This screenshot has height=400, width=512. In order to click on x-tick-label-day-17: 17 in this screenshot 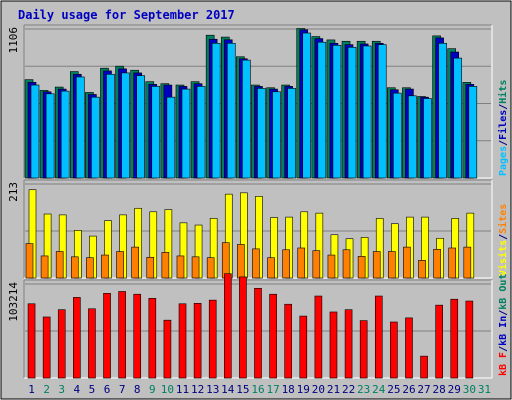, I will do `click(272, 389)`.